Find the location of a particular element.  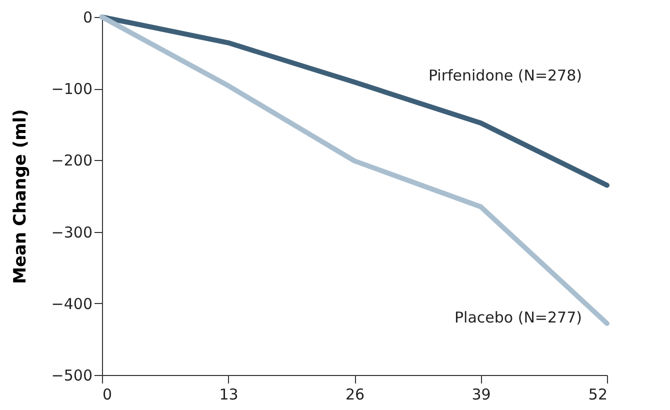

x-tick-label: 39 is located at coordinates (481, 395).